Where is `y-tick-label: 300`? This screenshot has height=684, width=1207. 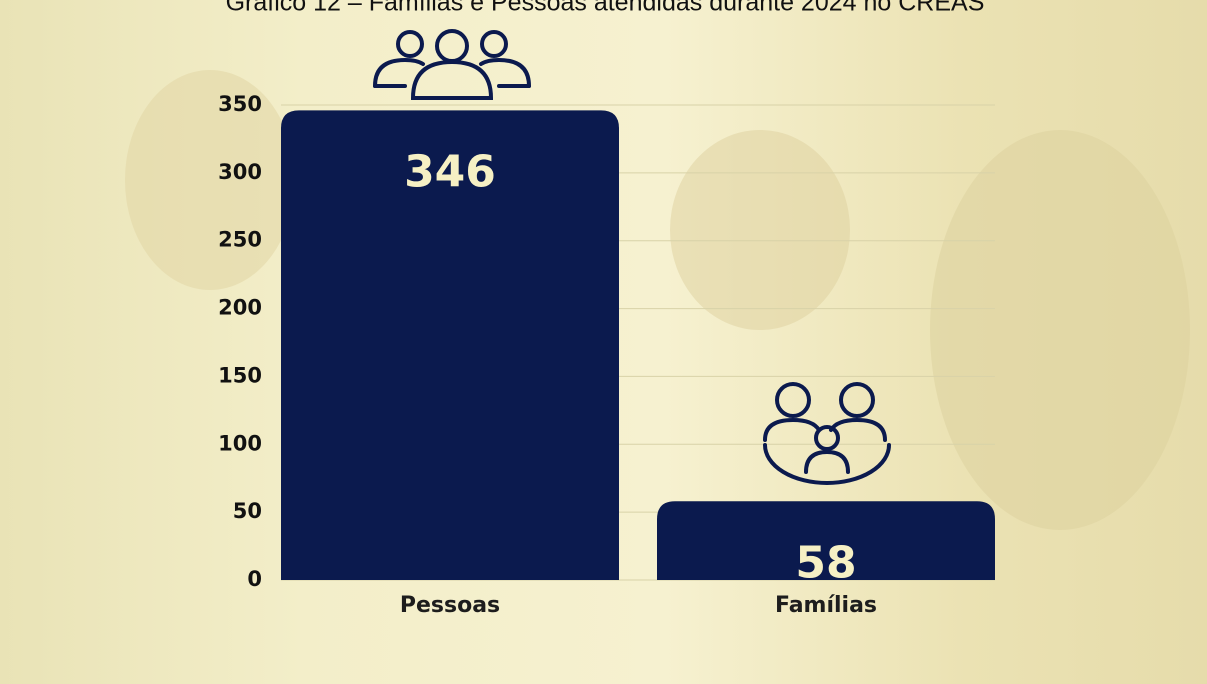 y-tick-label: 300 is located at coordinates (240, 172).